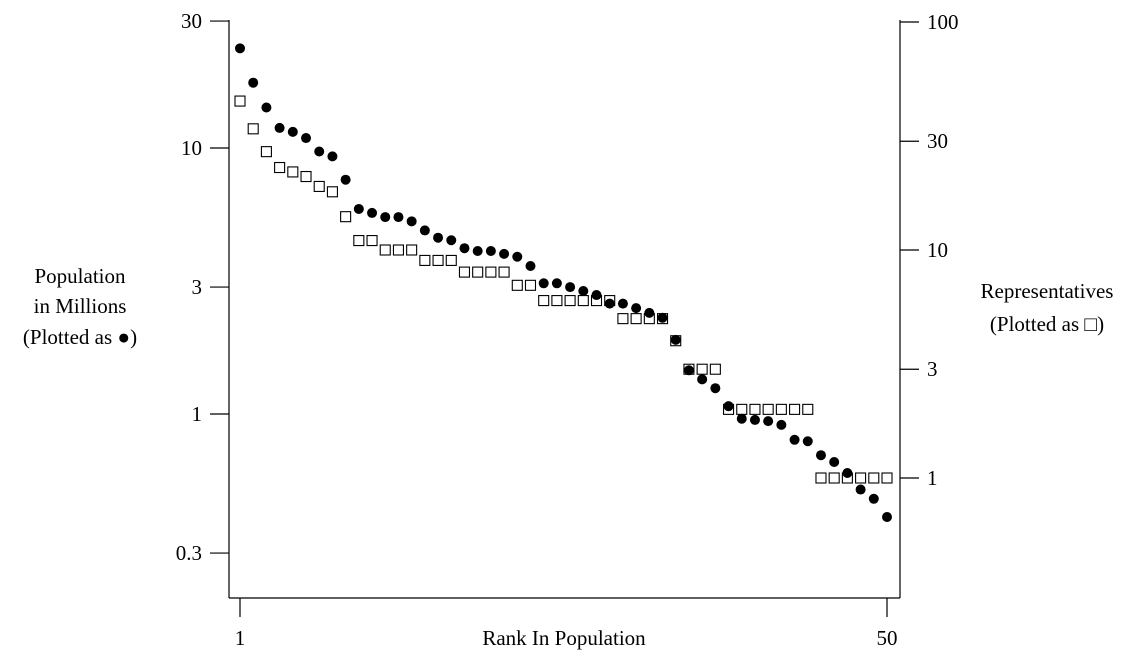 The width and height of the screenshot is (1137, 653). I want to click on left-axis-label-line-2: in Millions, so click(80, 306).